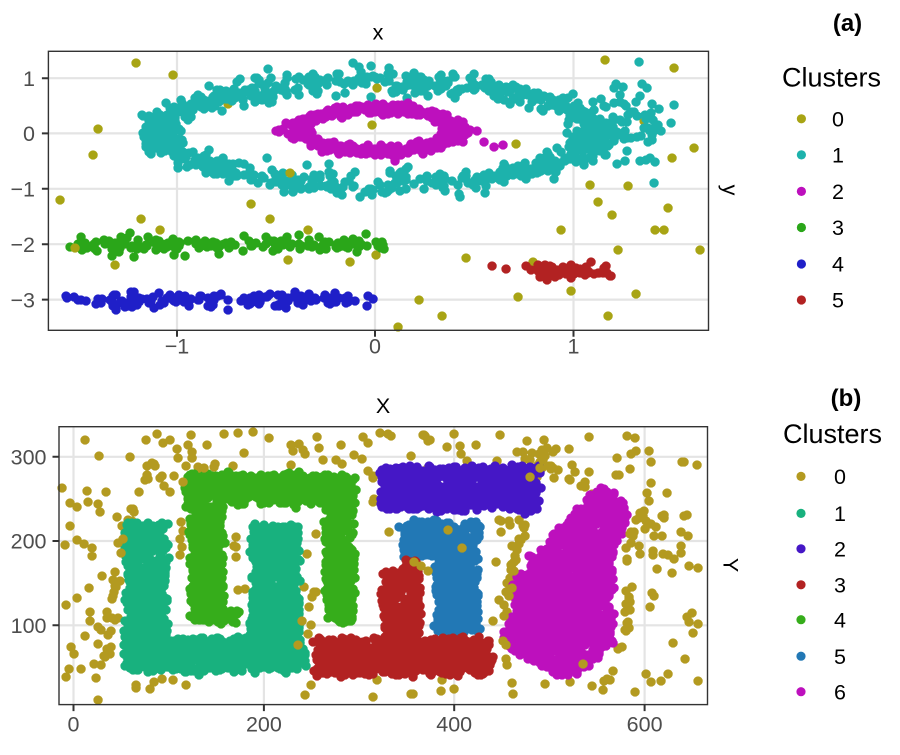 Image resolution: width=900 pixels, height=755 pixels. I want to click on svg-text: (b), so click(846, 398).